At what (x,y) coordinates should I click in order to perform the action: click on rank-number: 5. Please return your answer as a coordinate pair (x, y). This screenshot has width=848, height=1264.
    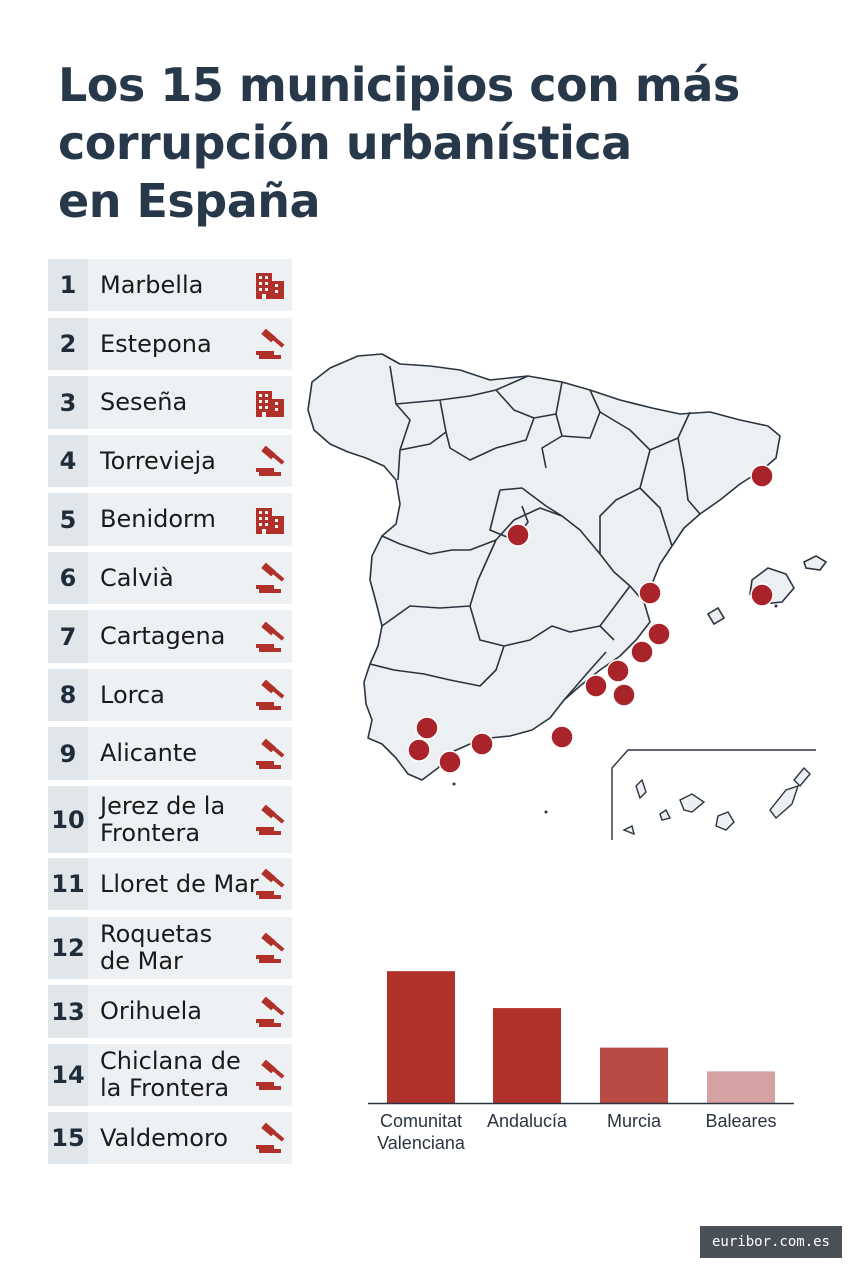
    Looking at the image, I should click on (68, 519).